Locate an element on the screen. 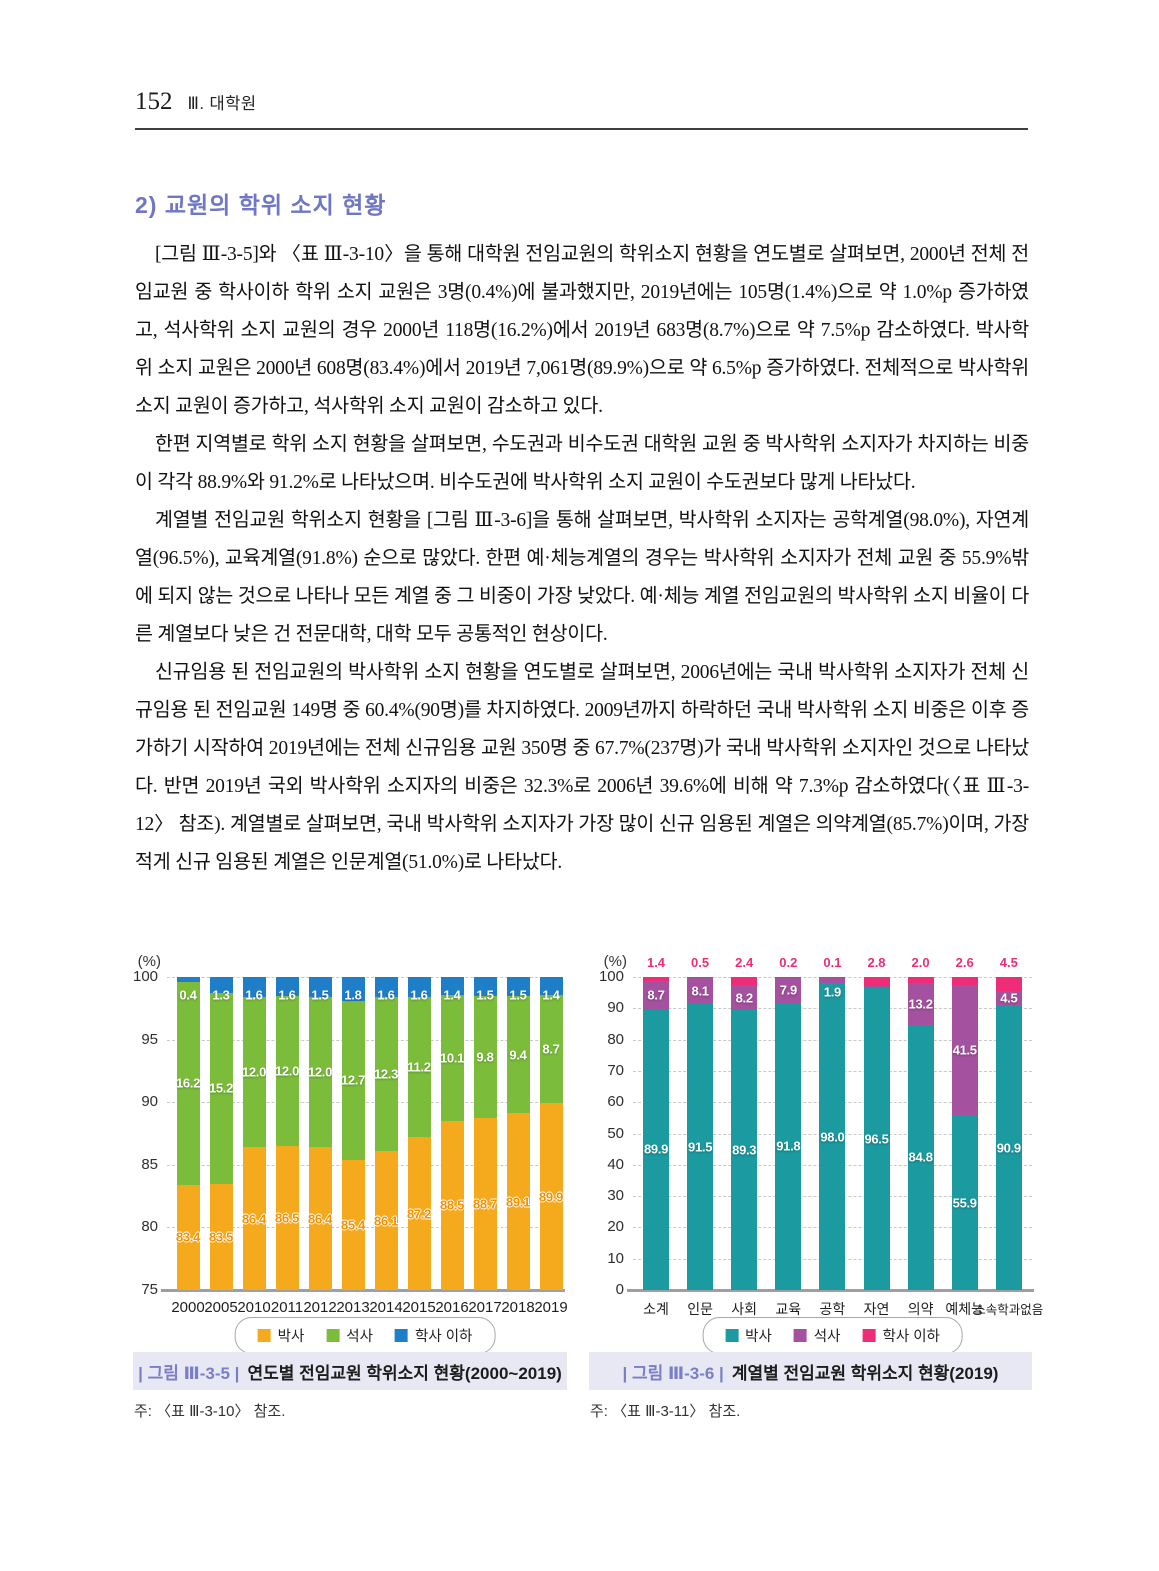 This screenshot has width=1159, height=1571. legend-item: 학사 이하 is located at coordinates (433, 1335).